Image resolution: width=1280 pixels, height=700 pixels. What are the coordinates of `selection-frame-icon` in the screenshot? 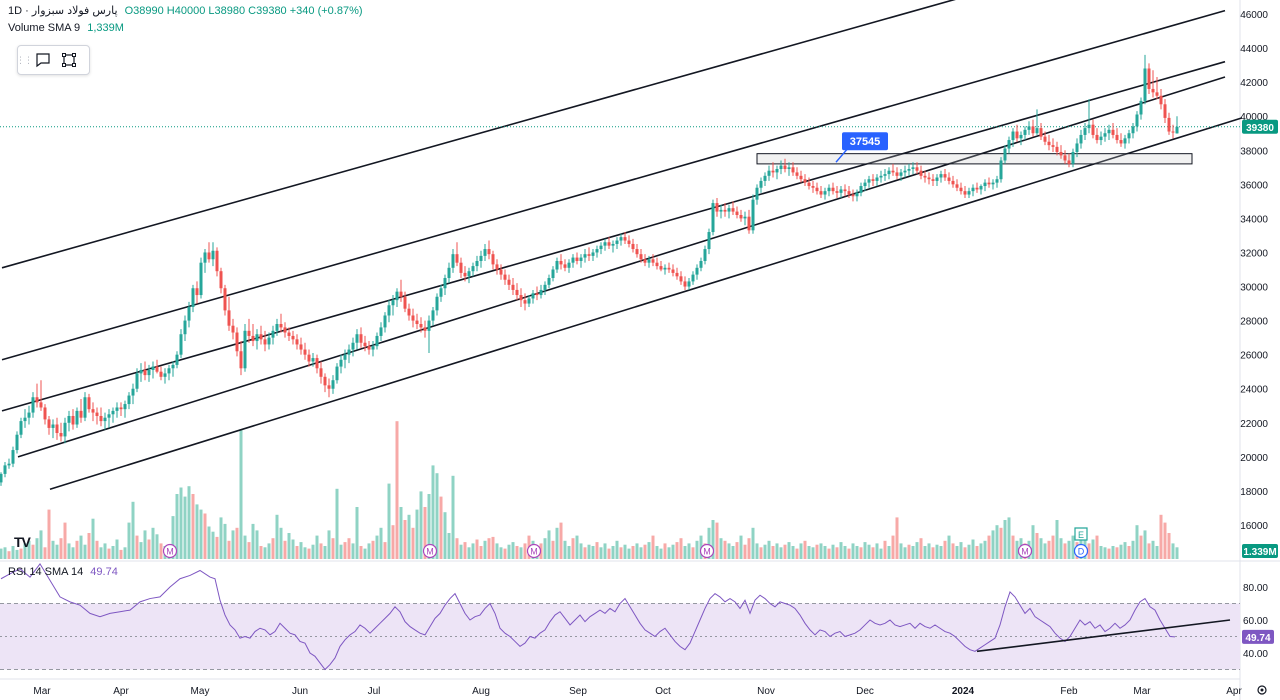 It's located at (69, 60).